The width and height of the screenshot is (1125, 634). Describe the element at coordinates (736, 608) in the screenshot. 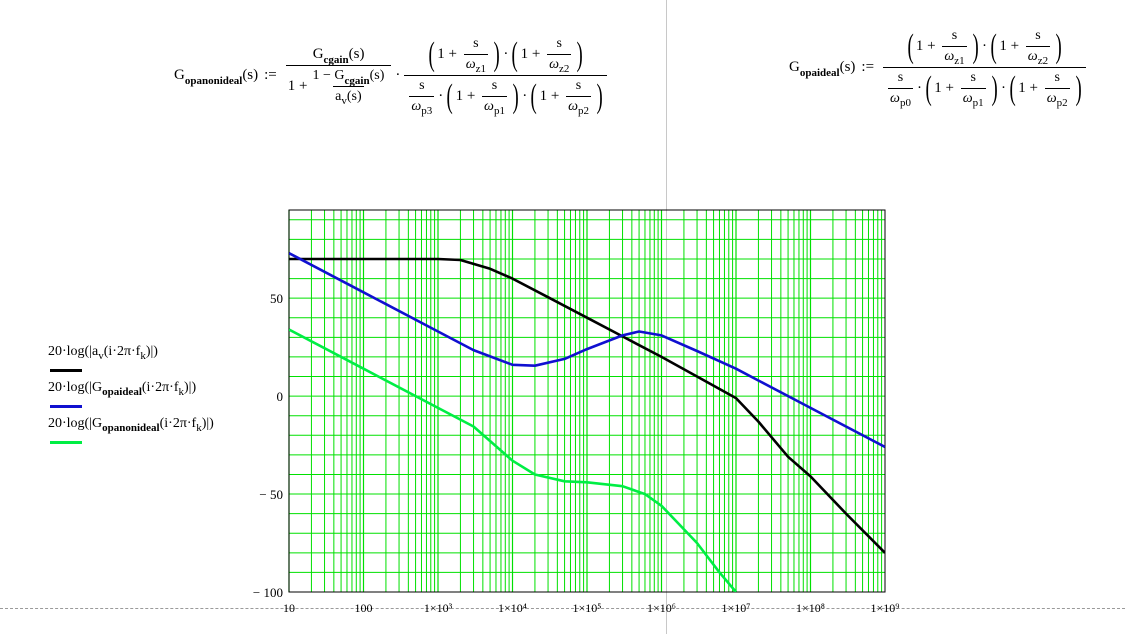

I see `x-tick-label: 1×10⁷` at that location.